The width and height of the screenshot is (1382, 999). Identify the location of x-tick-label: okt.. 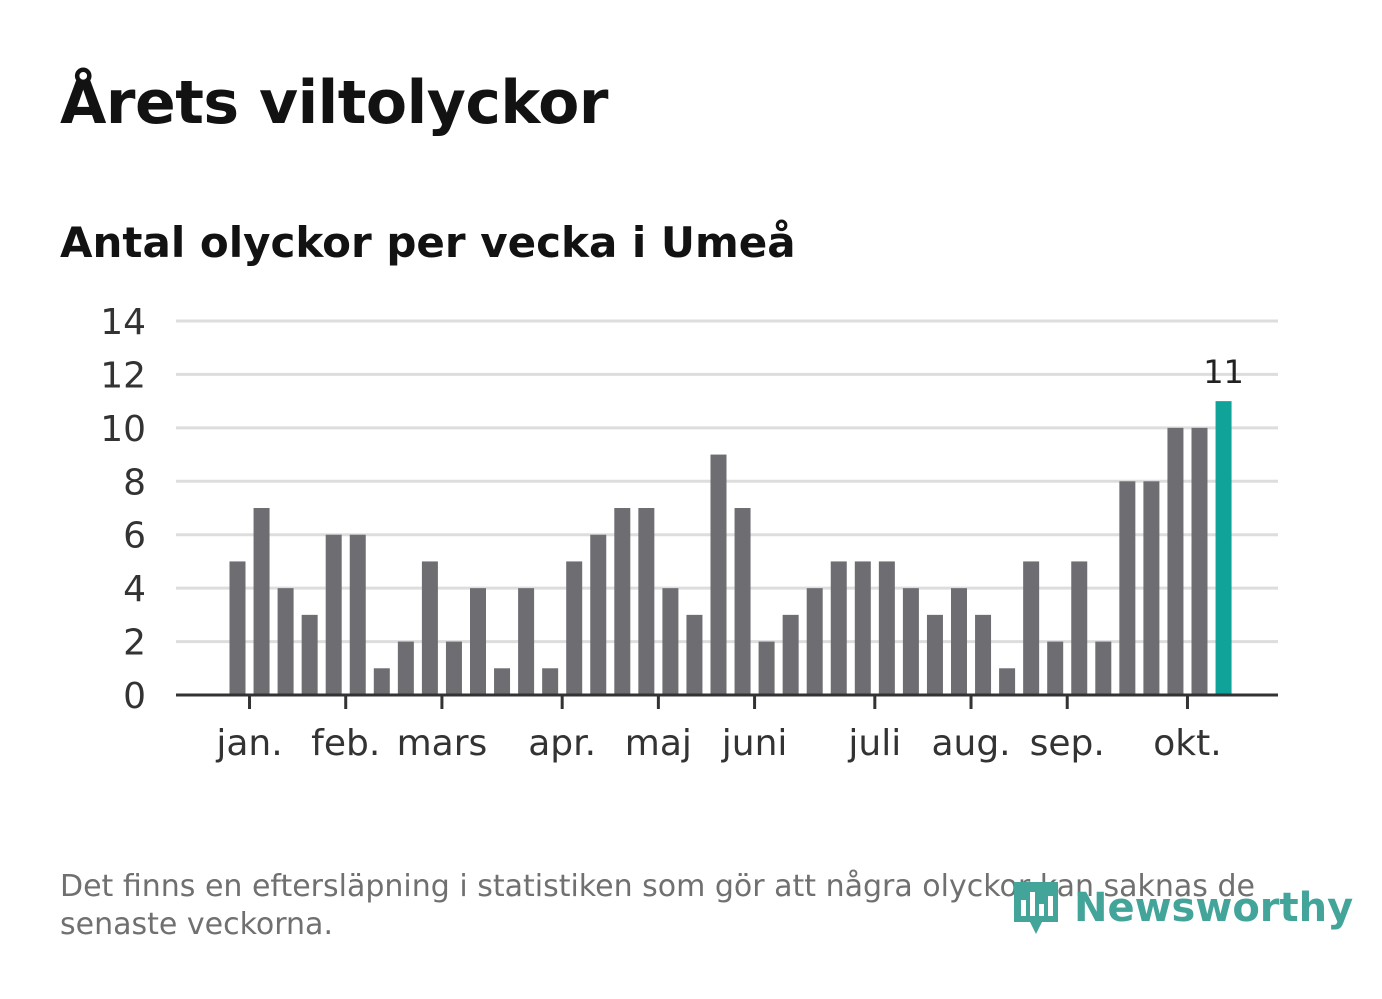
(1187, 743).